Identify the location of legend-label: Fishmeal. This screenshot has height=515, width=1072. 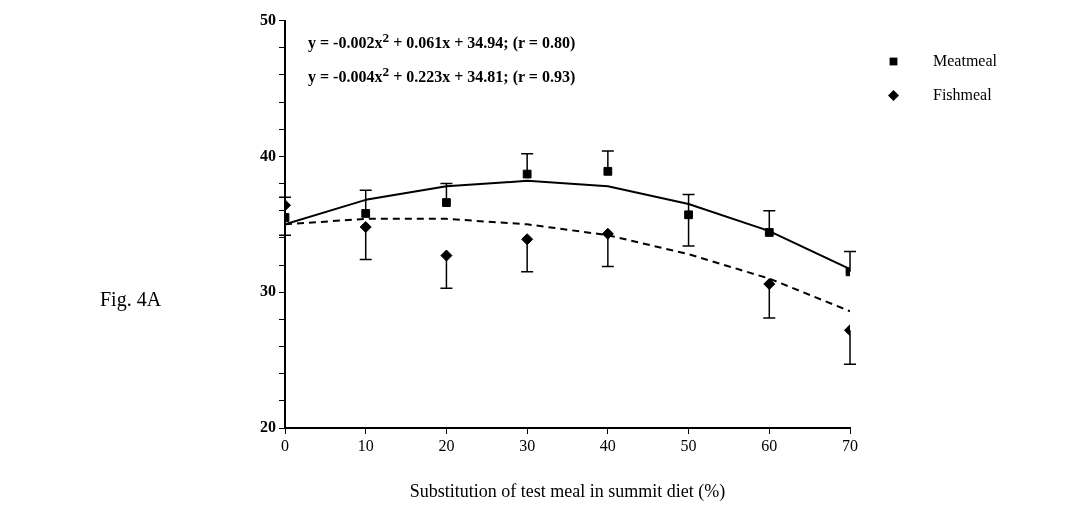
(962, 95).